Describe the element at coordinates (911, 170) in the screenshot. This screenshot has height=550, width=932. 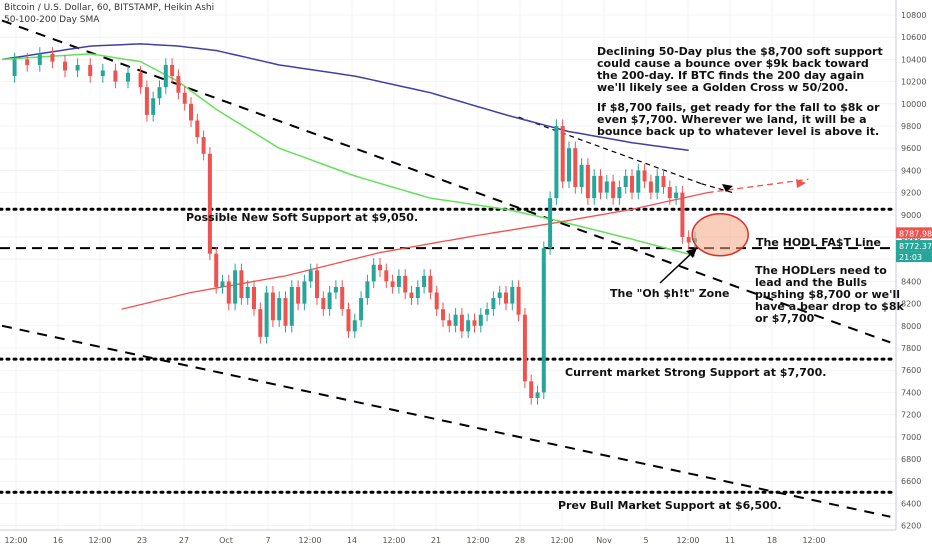
I see `y-tick-label: 9400` at that location.